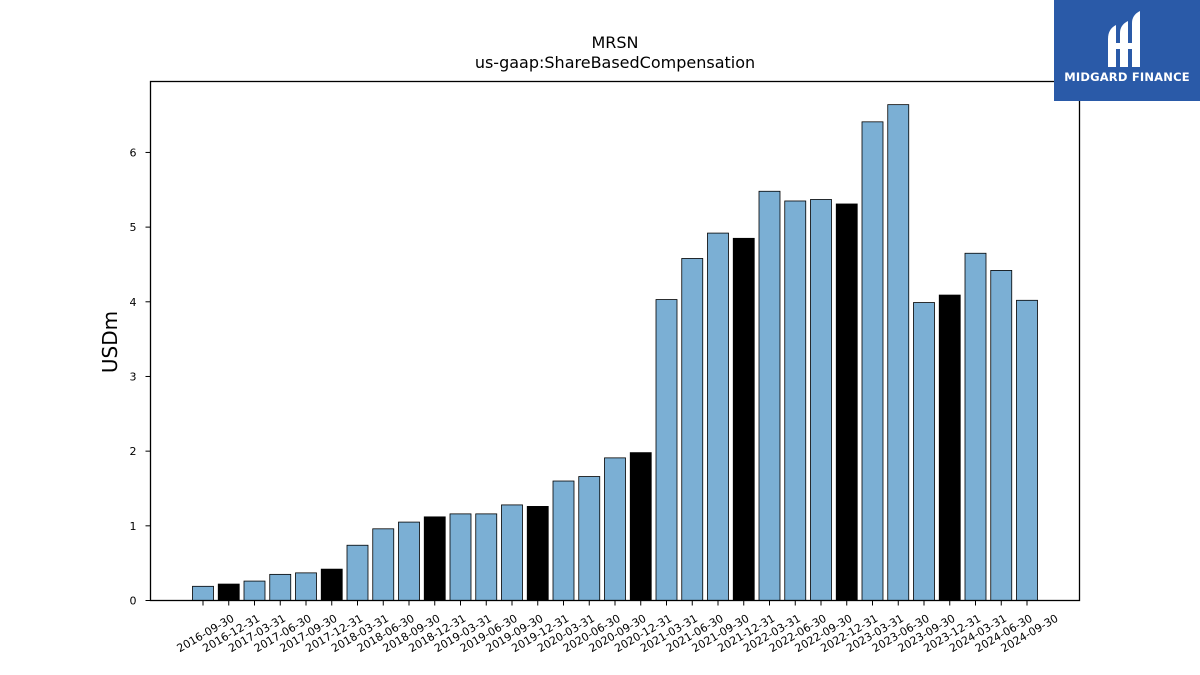  What do you see at coordinates (140, 377) in the screenshot?
I see `y-axis: 0 1 2 3 4 5 6` at bounding box center [140, 377].